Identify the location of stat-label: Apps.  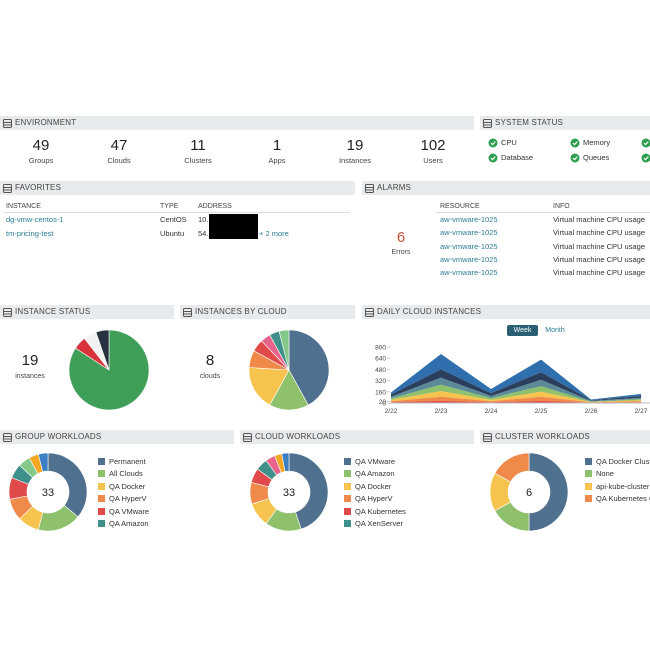
(277, 160).